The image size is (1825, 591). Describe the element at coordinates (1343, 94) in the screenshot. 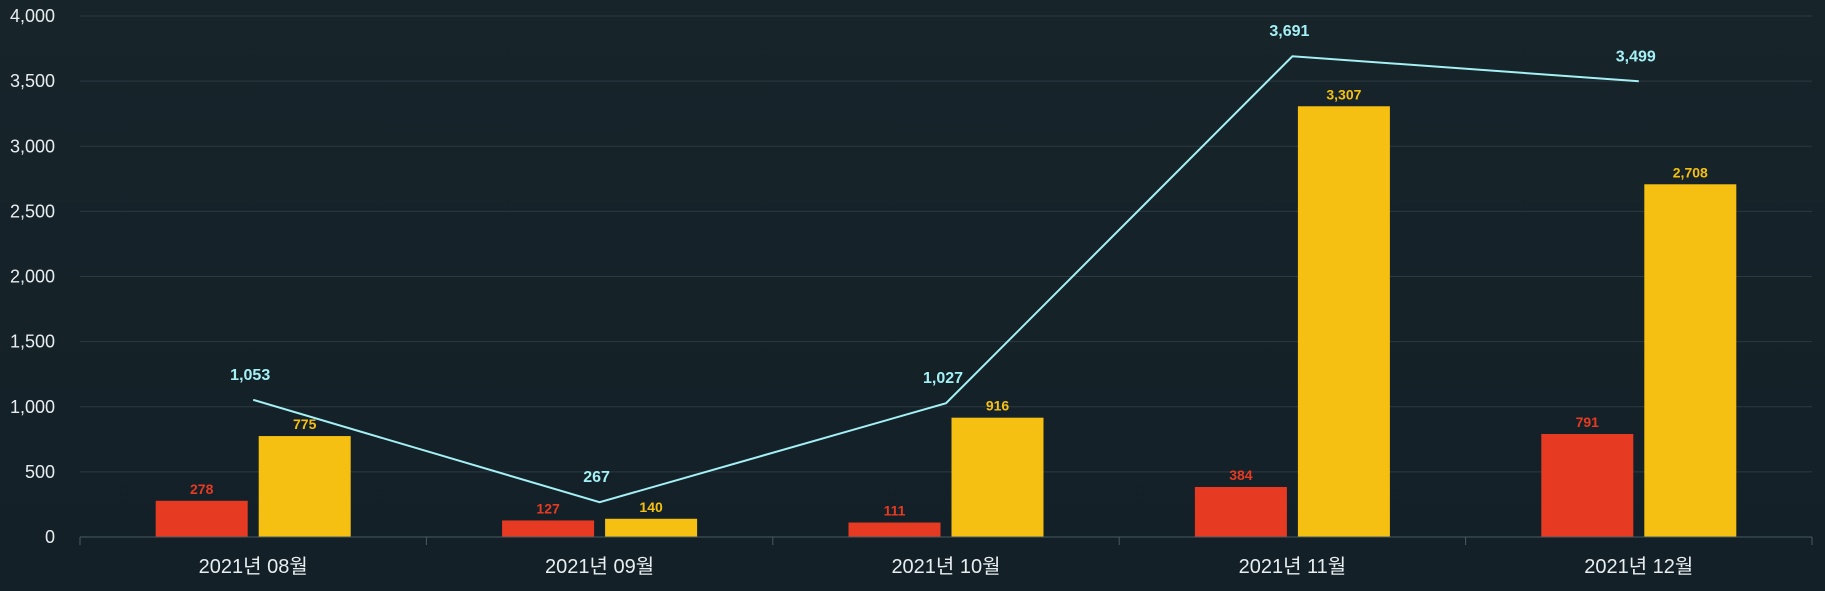

I see `bar-value-label: 3,307` at that location.